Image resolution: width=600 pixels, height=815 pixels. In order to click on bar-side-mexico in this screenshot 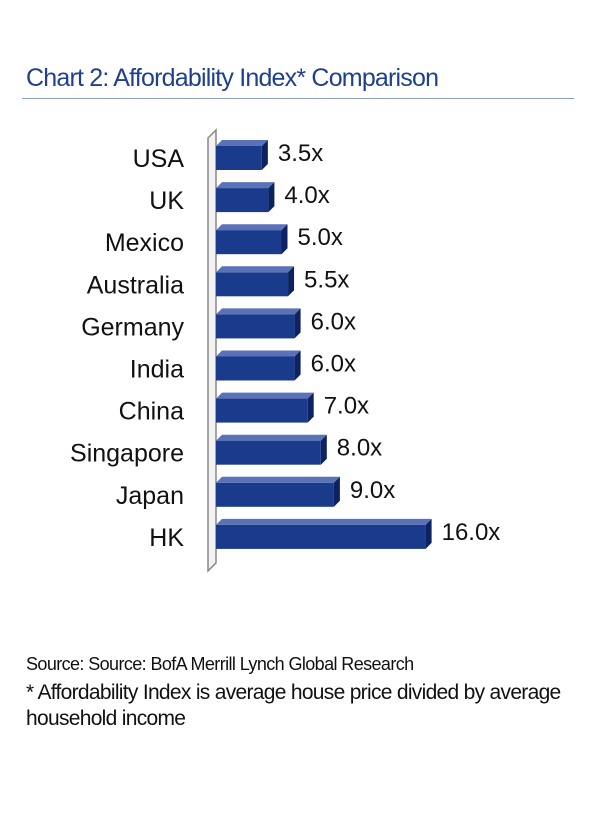, I will do `click(284, 239)`.